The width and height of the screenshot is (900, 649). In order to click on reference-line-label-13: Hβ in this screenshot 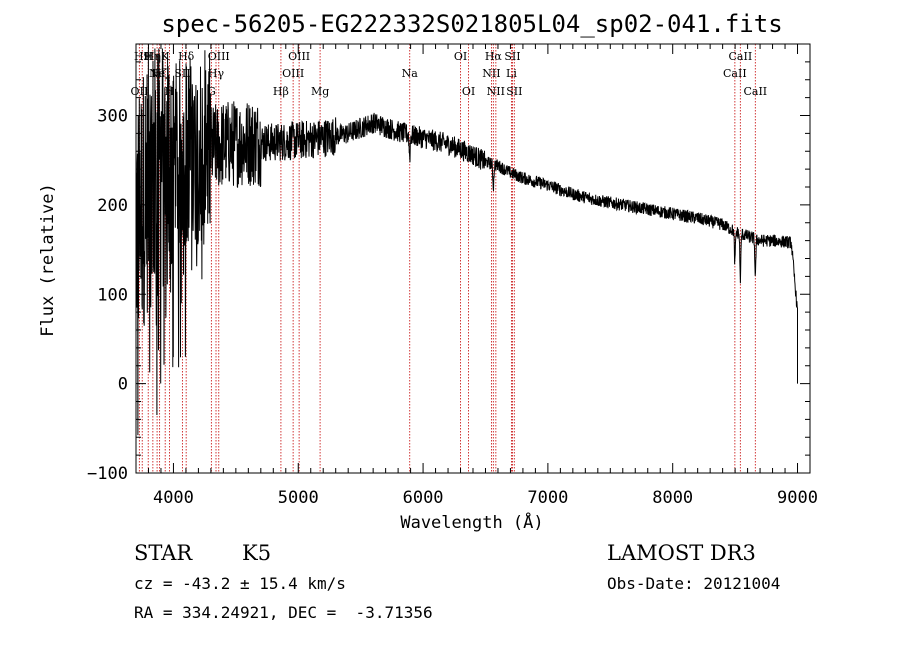, I will do `click(281, 91)`.